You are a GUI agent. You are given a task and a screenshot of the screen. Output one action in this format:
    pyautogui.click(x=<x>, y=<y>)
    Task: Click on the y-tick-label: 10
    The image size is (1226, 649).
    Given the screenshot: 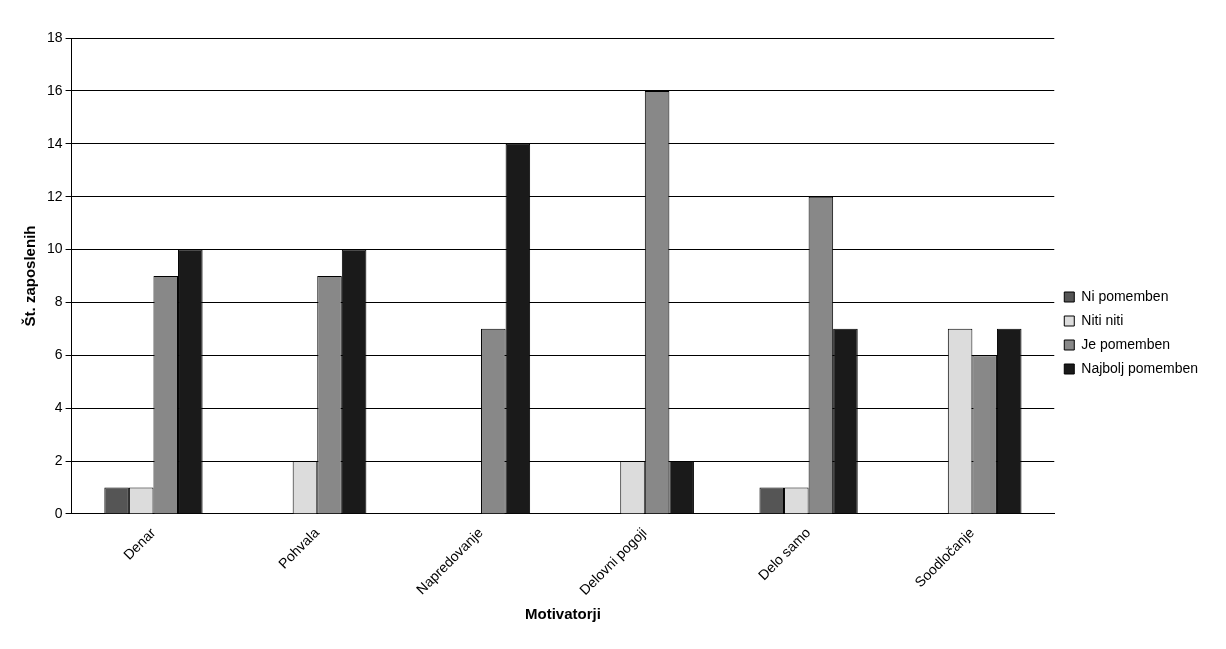 What is the action you would take?
    pyautogui.click(x=54, y=248)
    